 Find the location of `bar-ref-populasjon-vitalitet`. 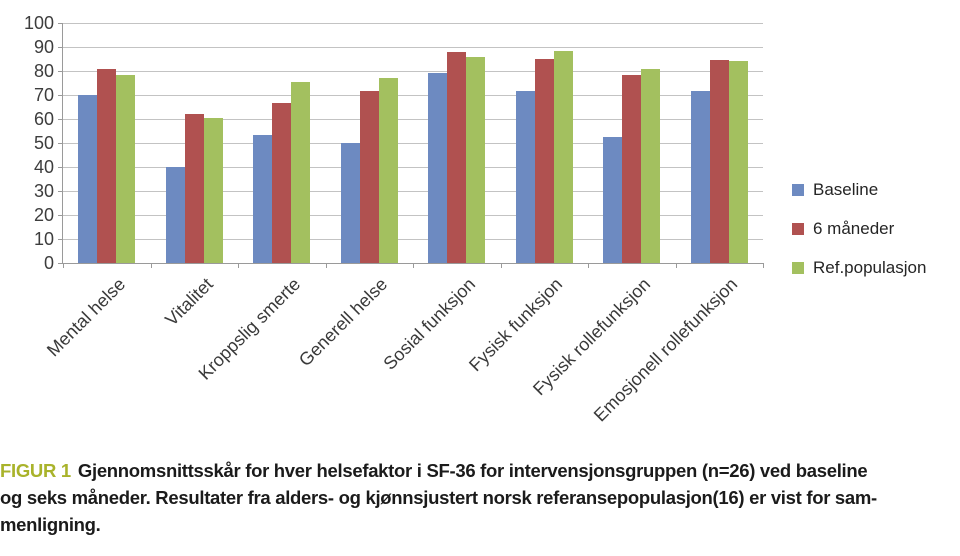

bar-ref-populasjon-vitalitet is located at coordinates (213, 190).